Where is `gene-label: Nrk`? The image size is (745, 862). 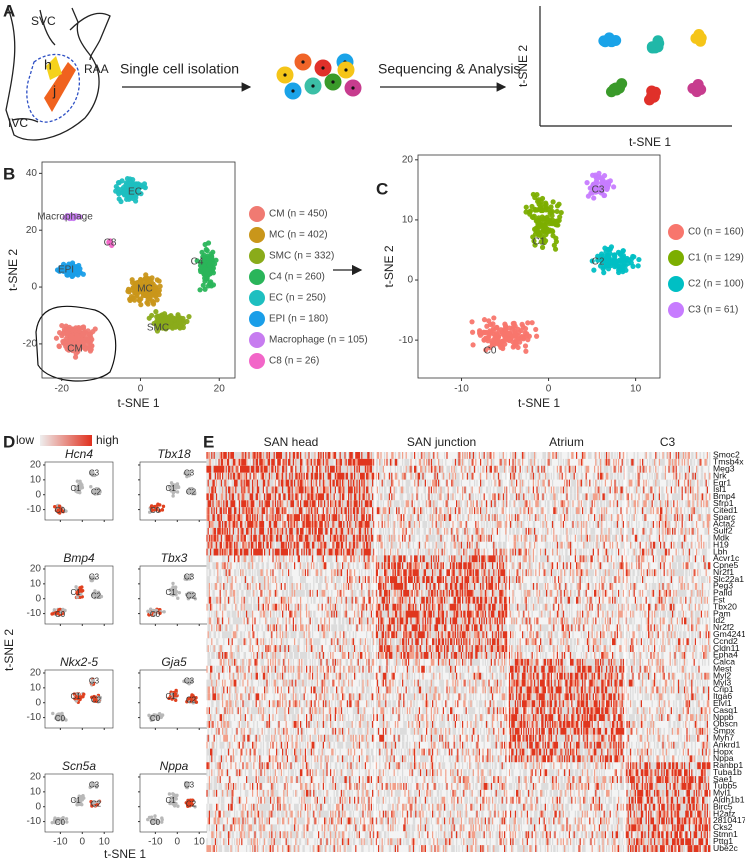 gene-label: Nrk is located at coordinates (720, 475).